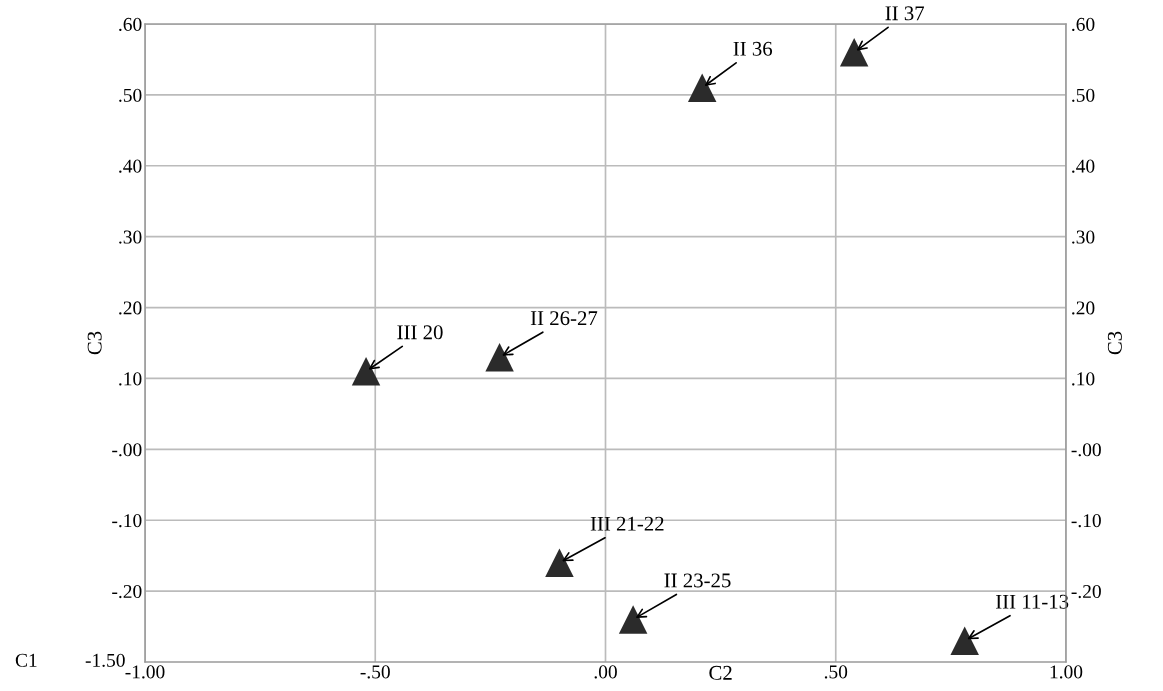 This screenshot has width=1163, height=691. What do you see at coordinates (905, 13) in the screenshot?
I see `annotation: II 37` at bounding box center [905, 13].